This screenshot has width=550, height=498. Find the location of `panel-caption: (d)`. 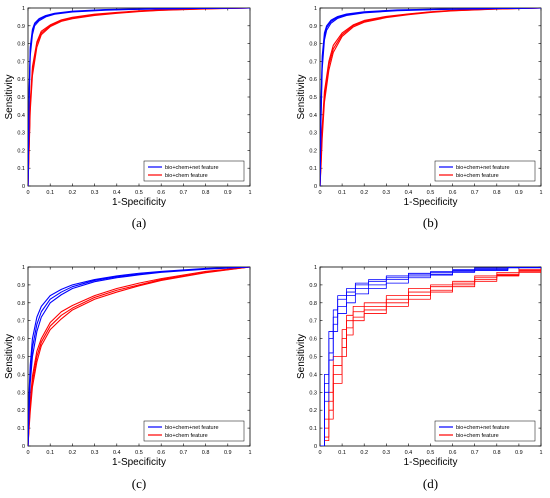

panel-caption: (d) is located at coordinates (430, 483).